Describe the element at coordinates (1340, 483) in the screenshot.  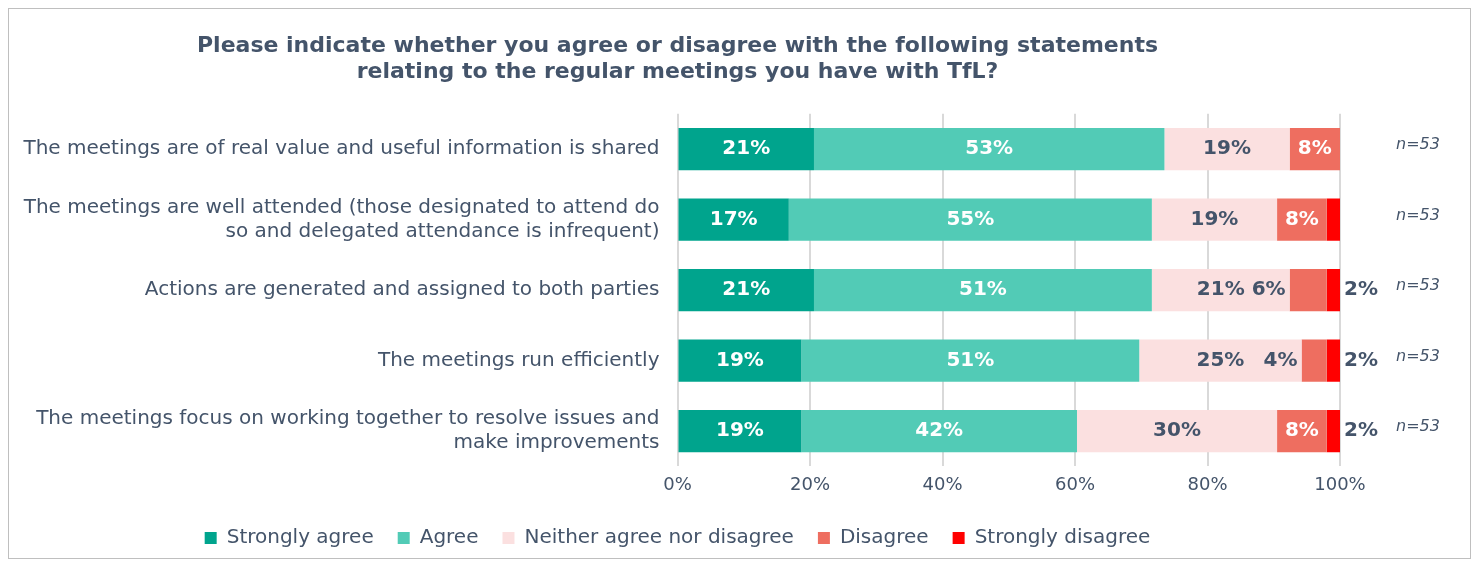
I see `x-tick-label: 100%` at that location.